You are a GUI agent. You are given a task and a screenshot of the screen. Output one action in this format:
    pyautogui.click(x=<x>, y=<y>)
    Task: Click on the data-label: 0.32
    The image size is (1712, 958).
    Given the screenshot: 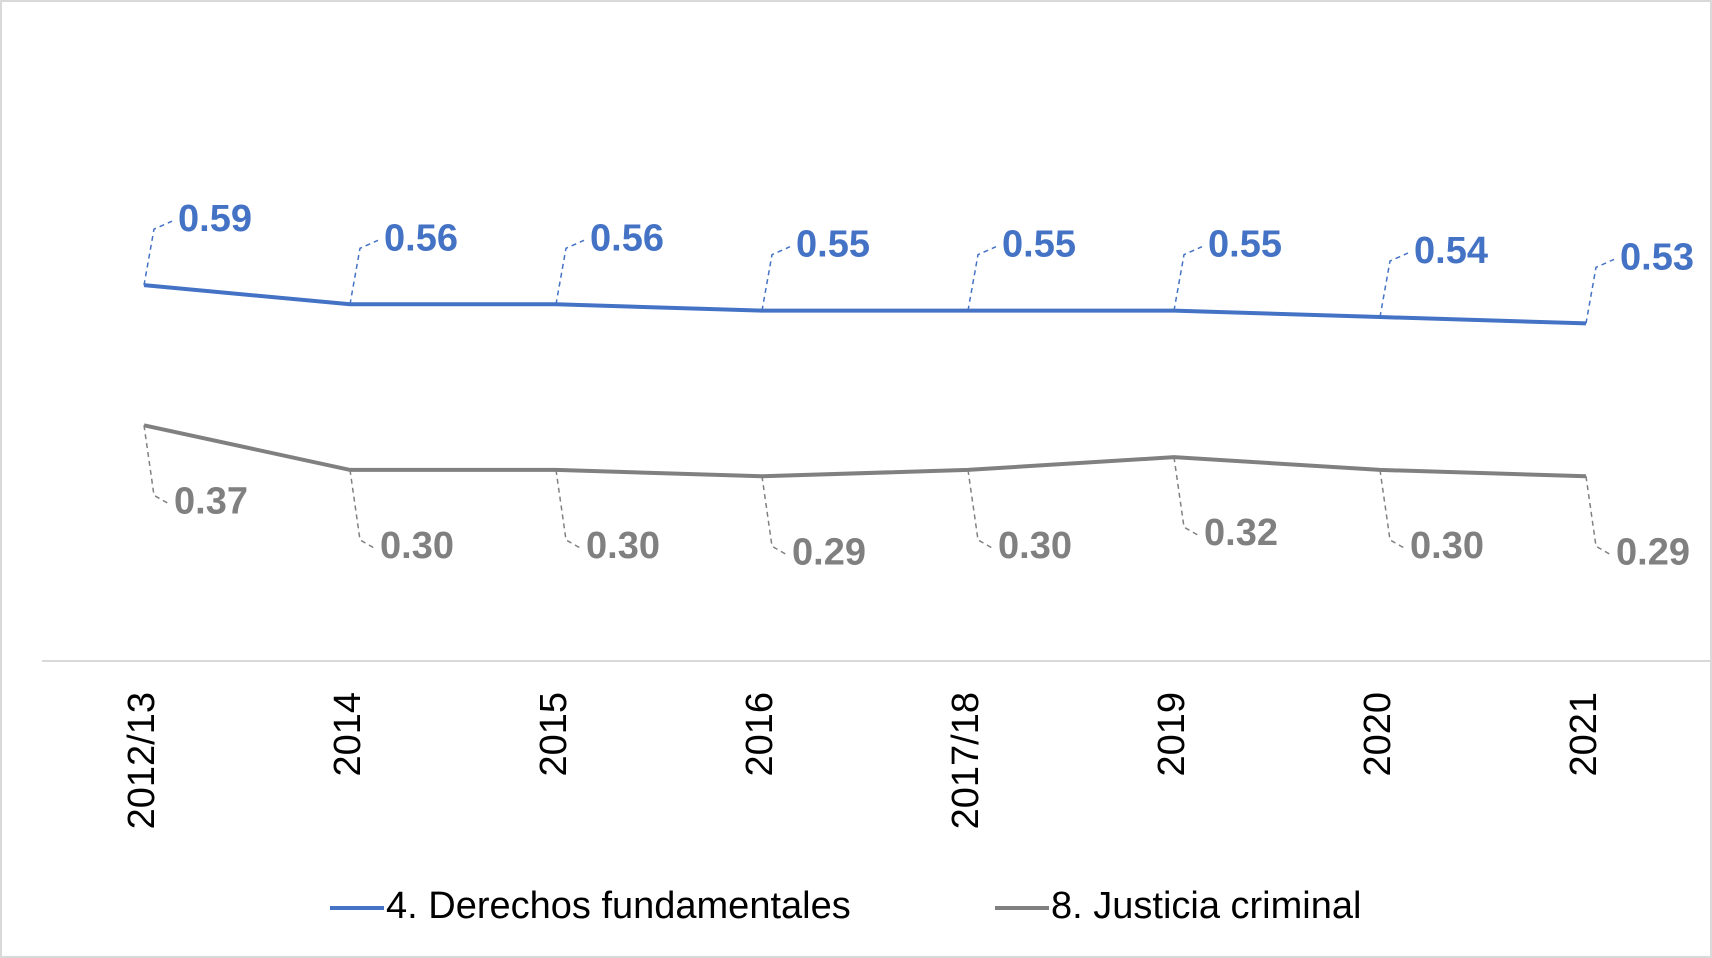 What is the action you would take?
    pyautogui.click(x=1241, y=533)
    